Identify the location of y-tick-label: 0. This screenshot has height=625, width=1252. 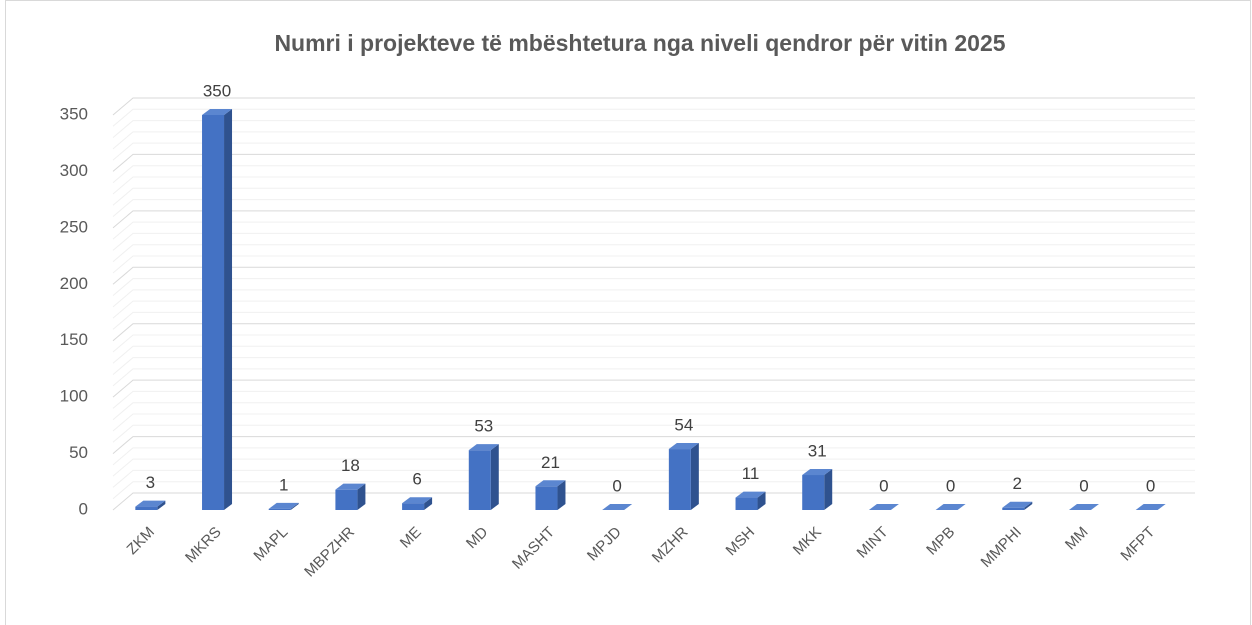
(83, 508).